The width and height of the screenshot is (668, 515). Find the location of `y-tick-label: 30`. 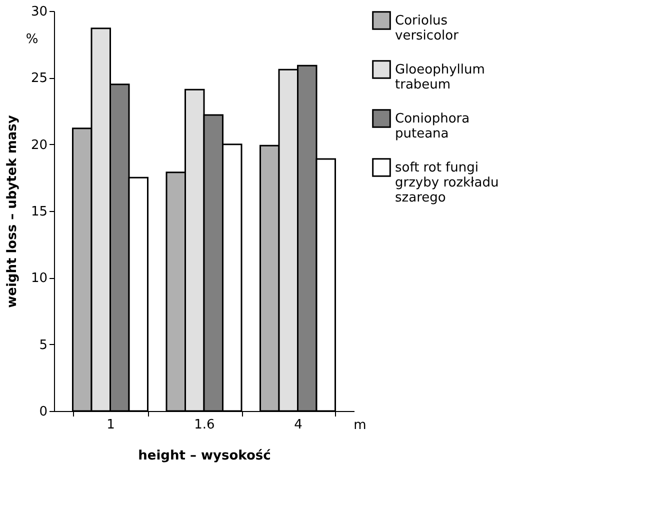

y-tick-label: 30 is located at coordinates (39, 12).